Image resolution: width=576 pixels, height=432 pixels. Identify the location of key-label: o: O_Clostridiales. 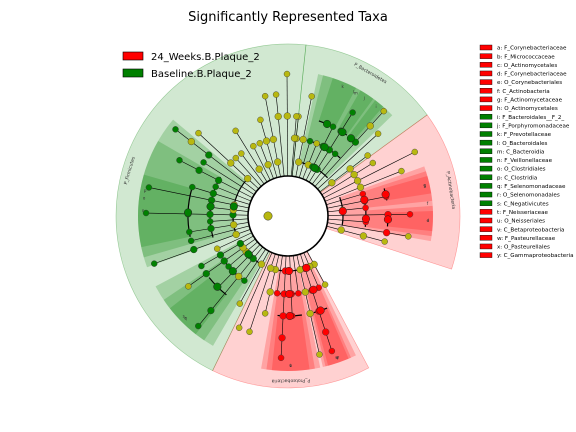
(521, 170).